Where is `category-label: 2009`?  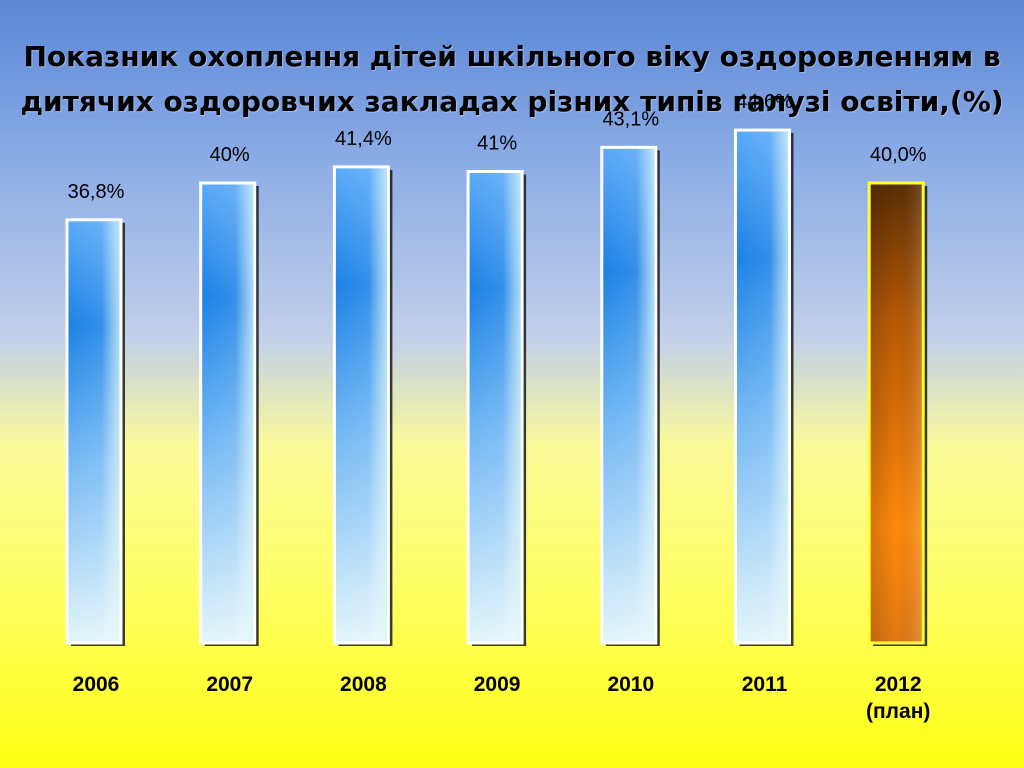 category-label: 2009 is located at coordinates (497, 684).